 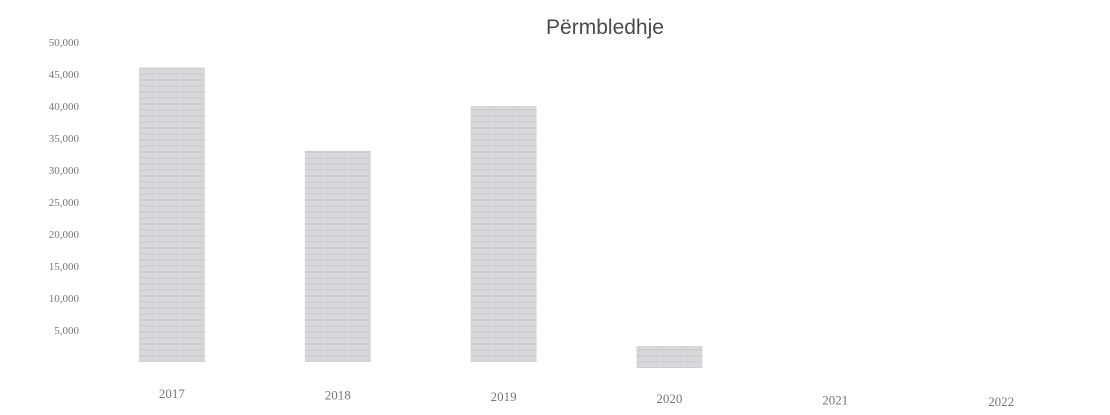 I want to click on y-tick-label: 40,000, so click(x=64, y=107).